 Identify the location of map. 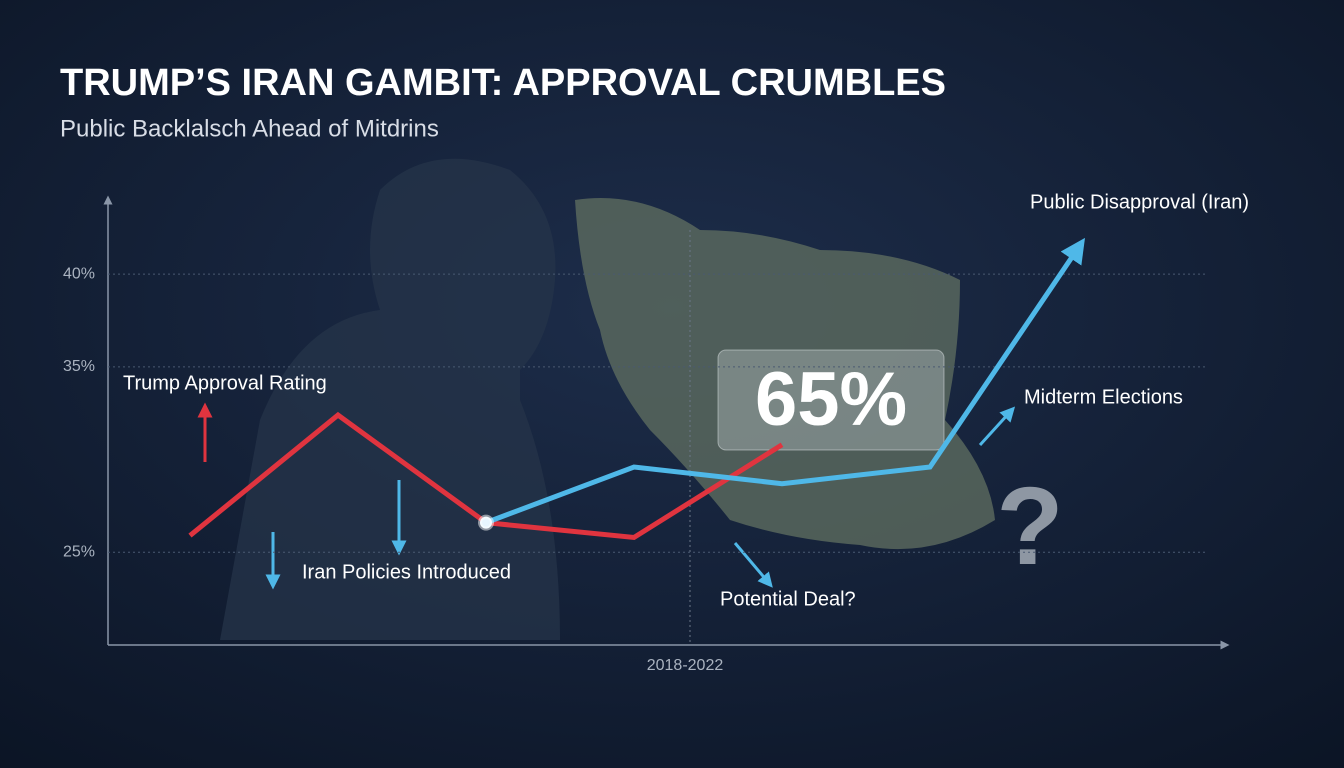
(785, 374).